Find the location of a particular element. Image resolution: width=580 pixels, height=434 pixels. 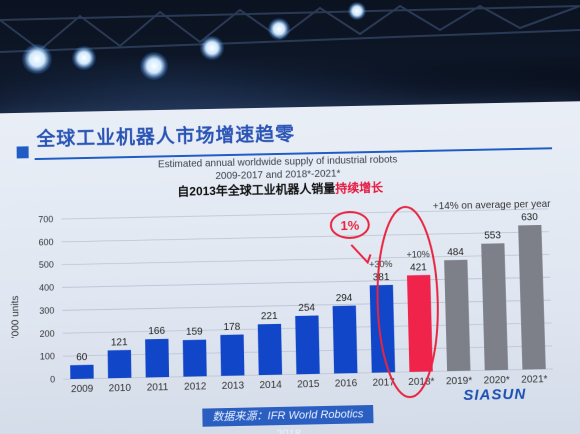

annotation: +14% on average per year is located at coordinates (492, 205).